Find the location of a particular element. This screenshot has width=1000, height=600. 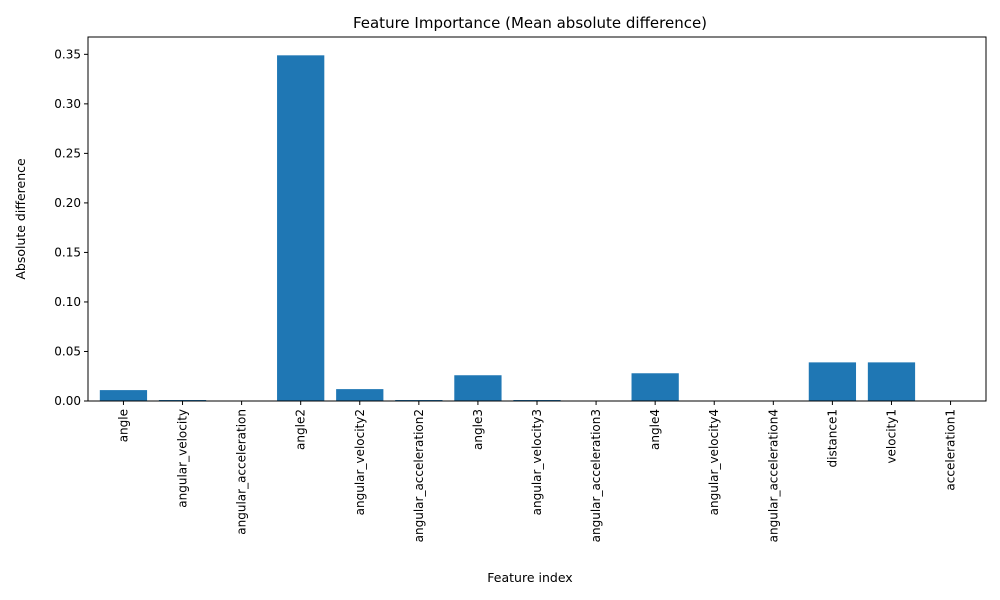

bar-angle4 is located at coordinates (655, 387).